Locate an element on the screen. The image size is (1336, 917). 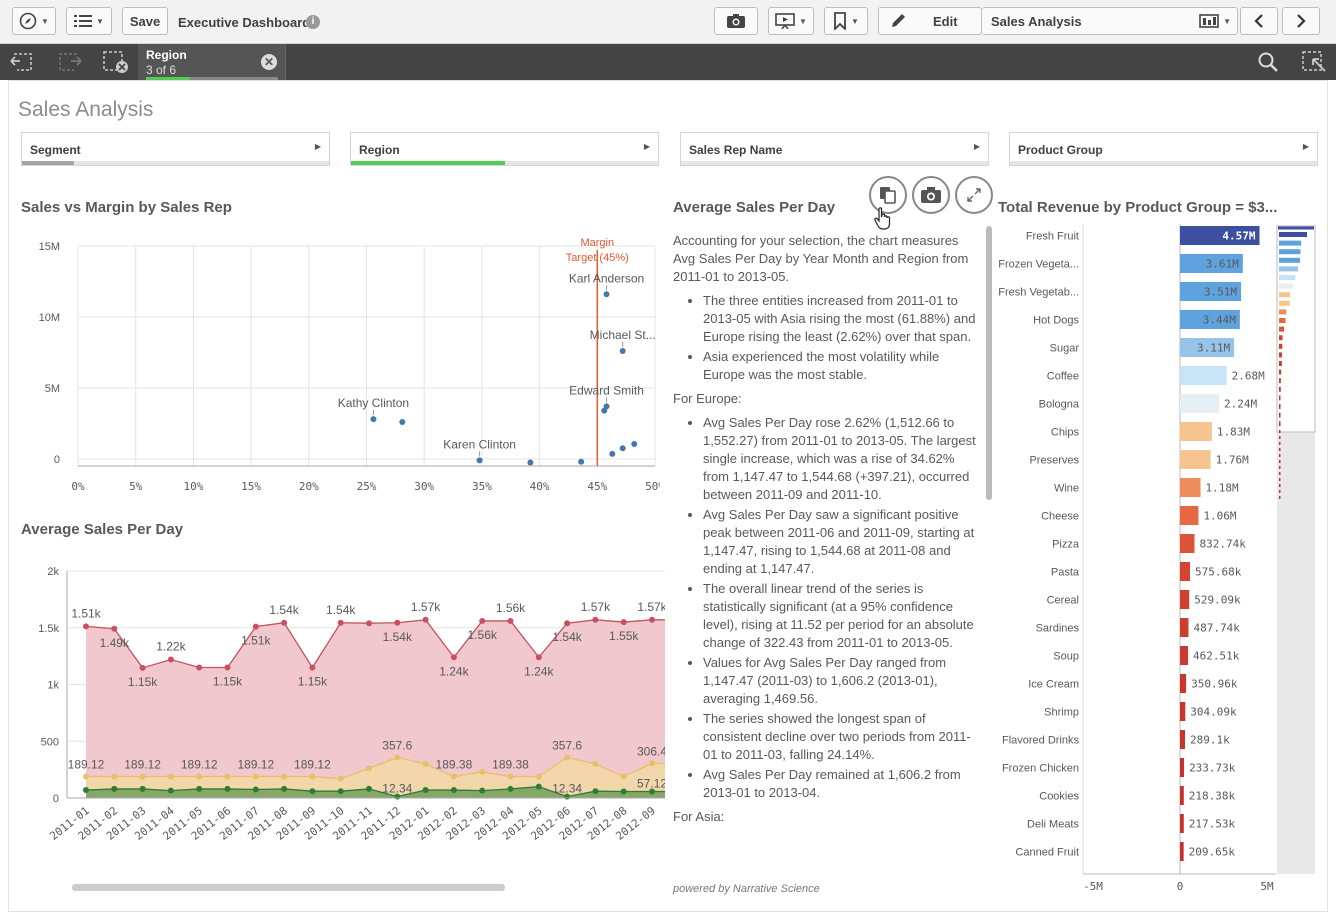
snapshot-button is located at coordinates (931, 195).